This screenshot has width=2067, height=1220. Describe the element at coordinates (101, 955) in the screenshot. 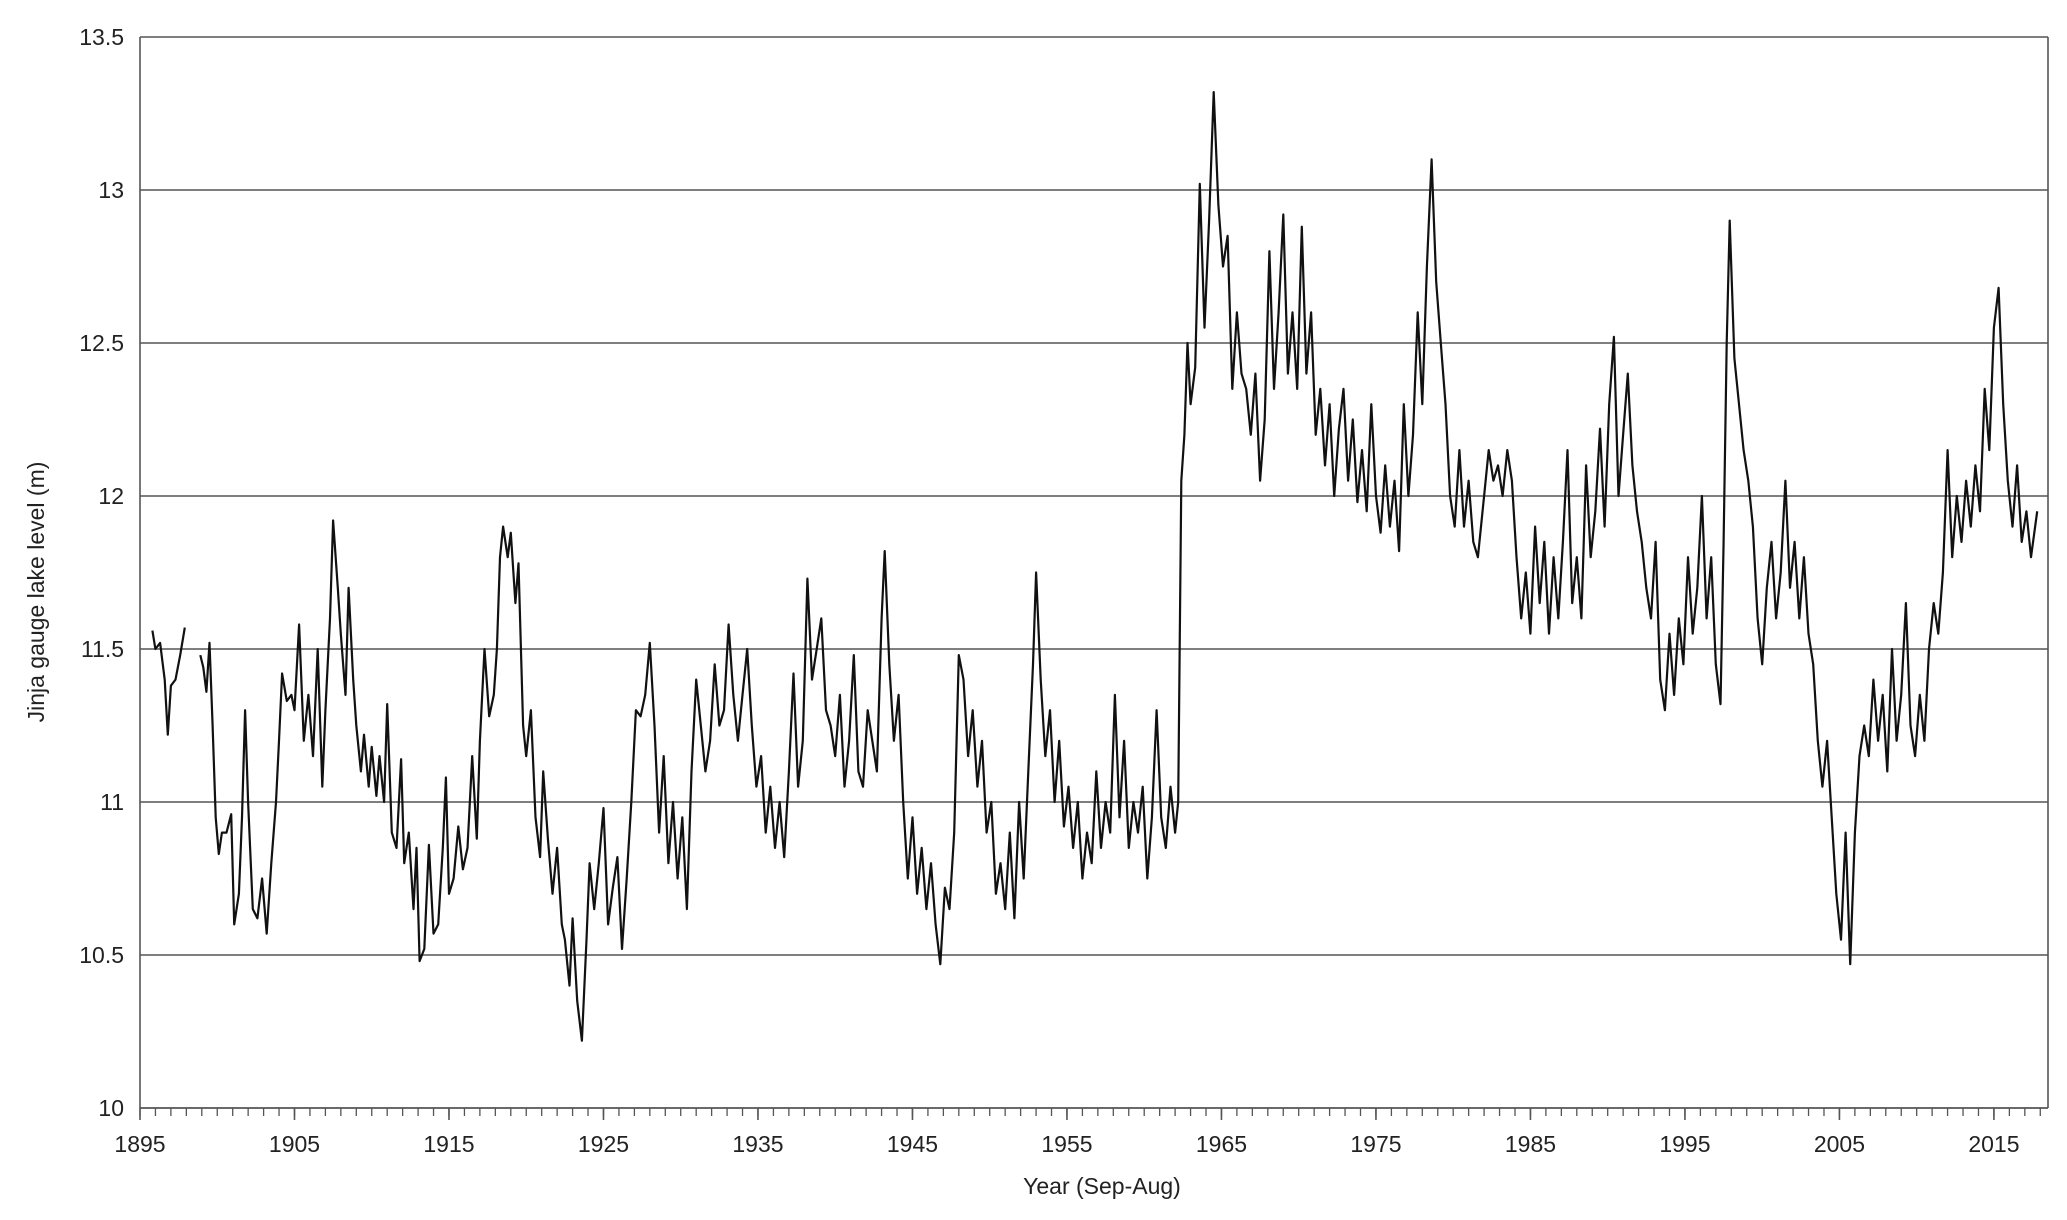

I see `y-tick-label: 10.5` at that location.